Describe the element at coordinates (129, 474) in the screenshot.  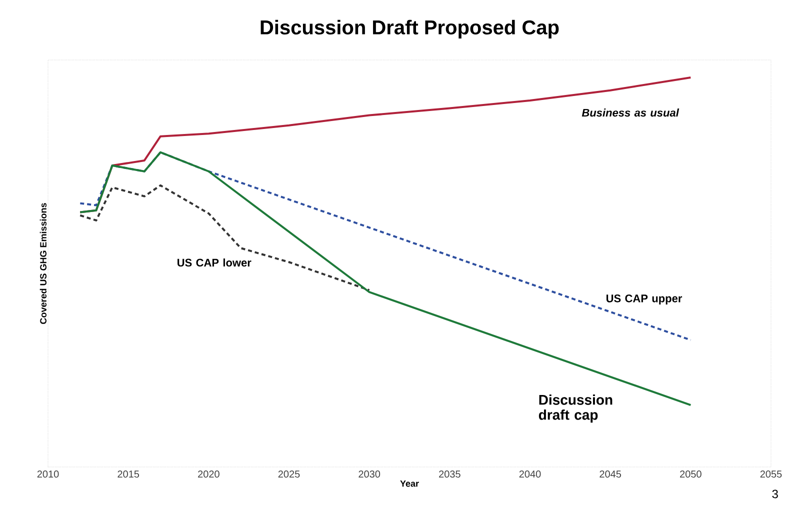
I see `x-tick-label: 2015` at that location.